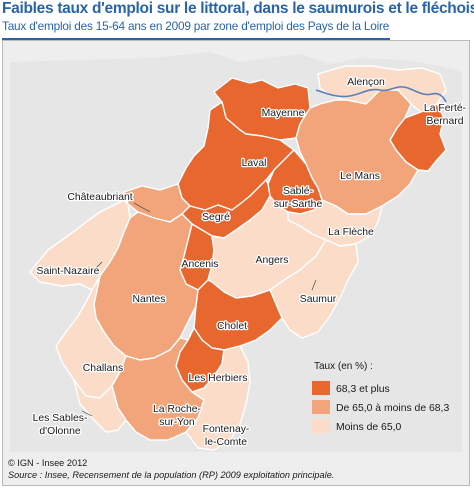 This screenshot has height=489, width=474. Describe the element at coordinates (392, 408) in the screenshot. I see `legend-label-mid: De 65,0 à moins de 68,3` at that location.